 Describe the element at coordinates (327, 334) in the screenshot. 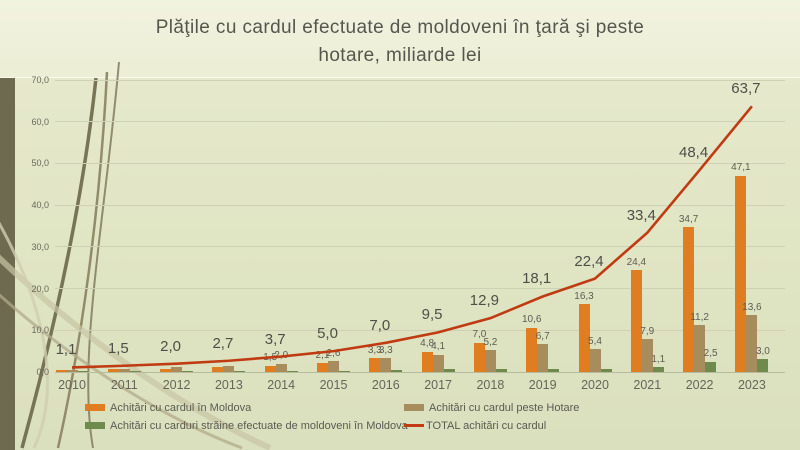

I see `total-label: 5,0` at that location.